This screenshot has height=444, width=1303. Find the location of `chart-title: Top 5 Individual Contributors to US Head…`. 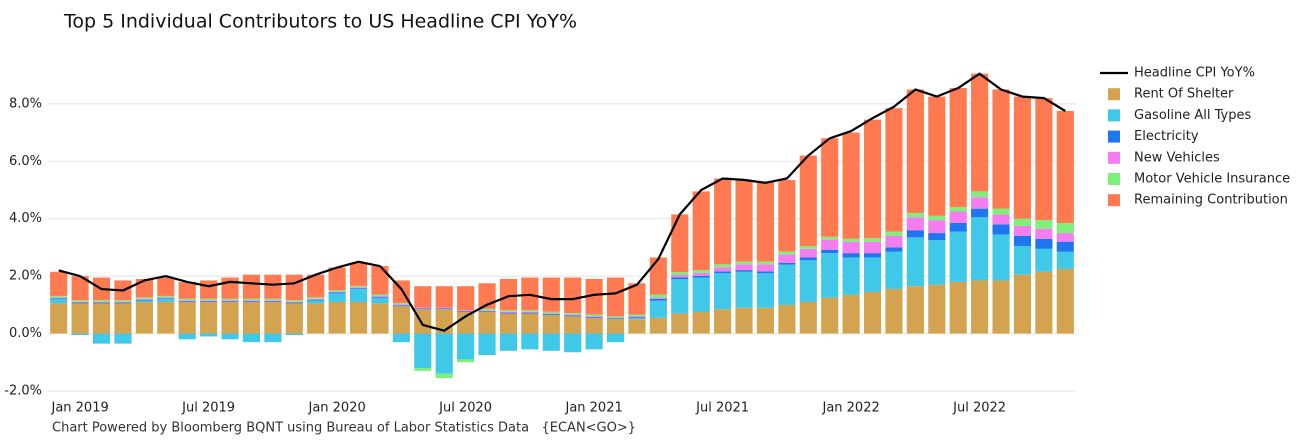

chart-title: Top 5 Individual Contributors to US Head… is located at coordinates (320, 22).